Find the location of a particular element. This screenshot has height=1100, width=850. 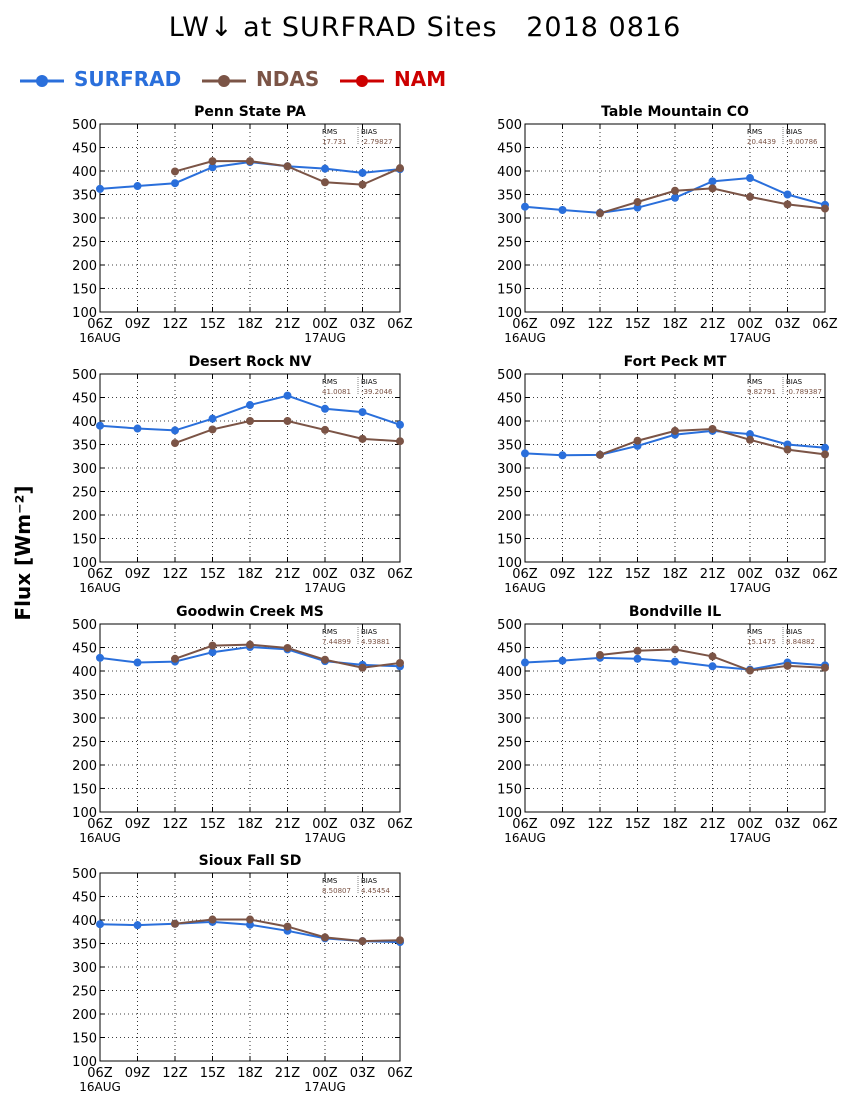

y-tick-label: 500 is located at coordinates (84, 125).